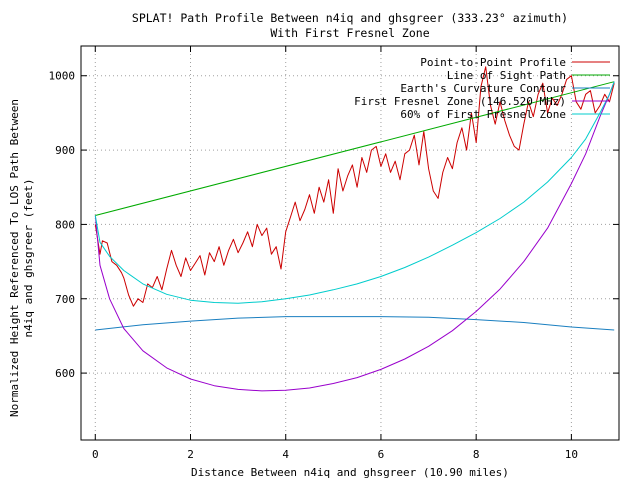 This screenshot has height=480, width=640. I want to click on y-tick-label: 800, so click(65, 224).